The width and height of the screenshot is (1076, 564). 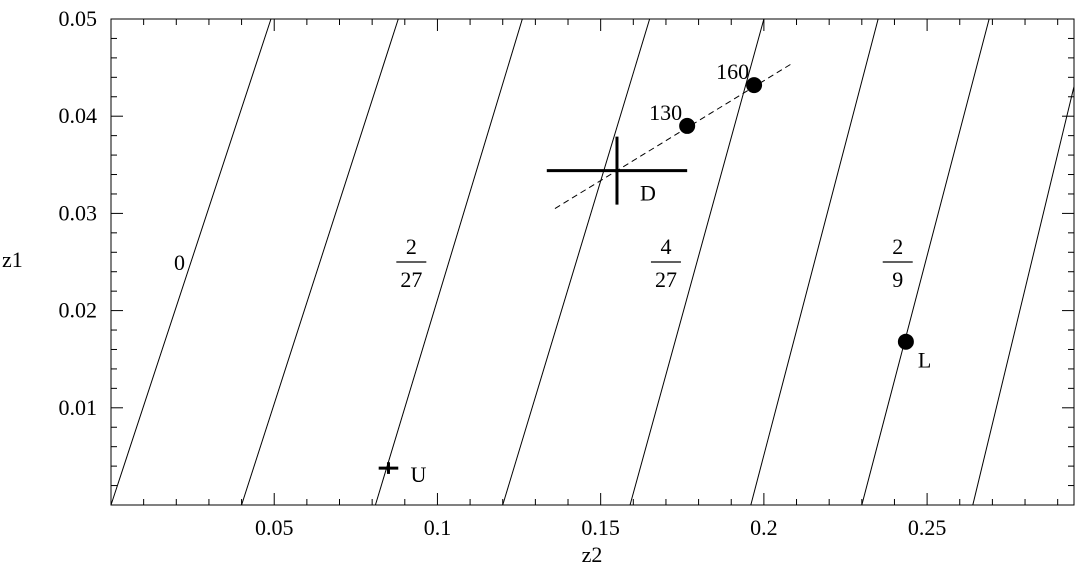 I want to click on y-tick-label: 0.02, so click(x=78, y=310).